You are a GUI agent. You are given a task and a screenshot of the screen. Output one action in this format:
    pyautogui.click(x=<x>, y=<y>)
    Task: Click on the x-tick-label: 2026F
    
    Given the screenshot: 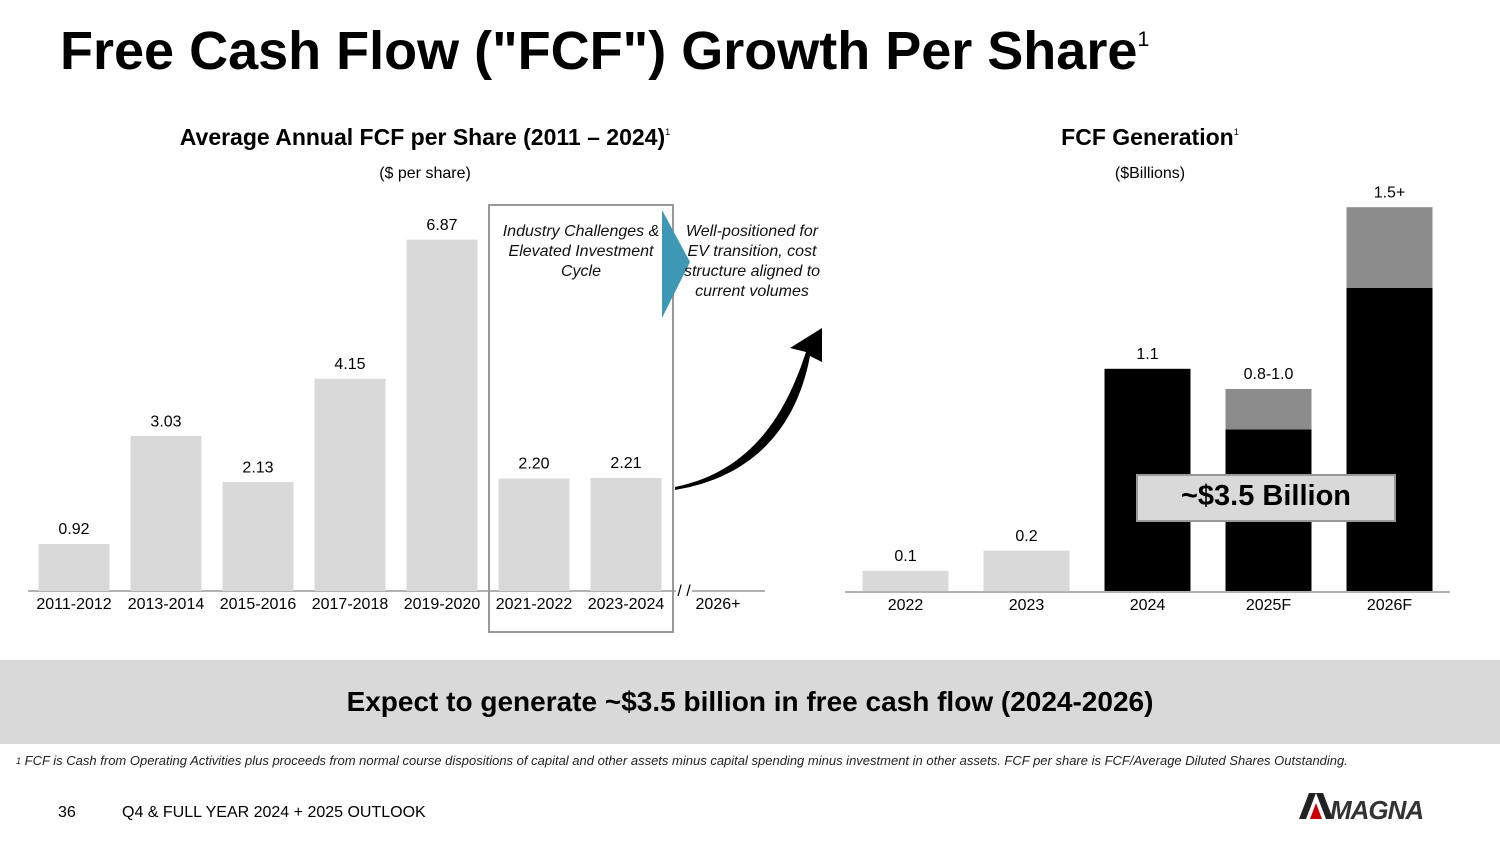 What is the action you would take?
    pyautogui.click(x=1390, y=605)
    